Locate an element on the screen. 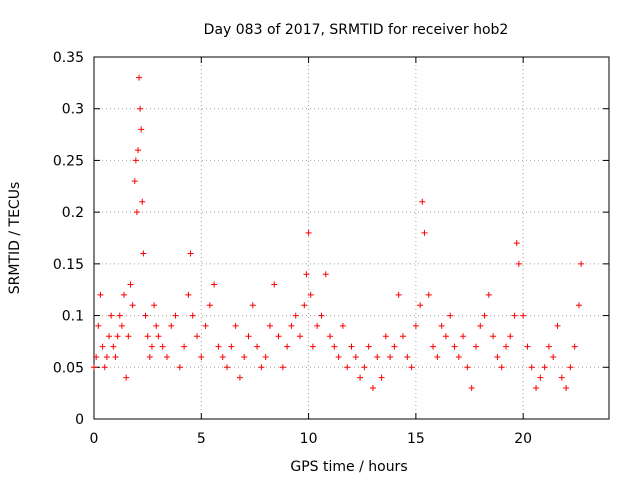 The height and width of the screenshot is (480, 640). x-tick-label: 0 is located at coordinates (94, 439).